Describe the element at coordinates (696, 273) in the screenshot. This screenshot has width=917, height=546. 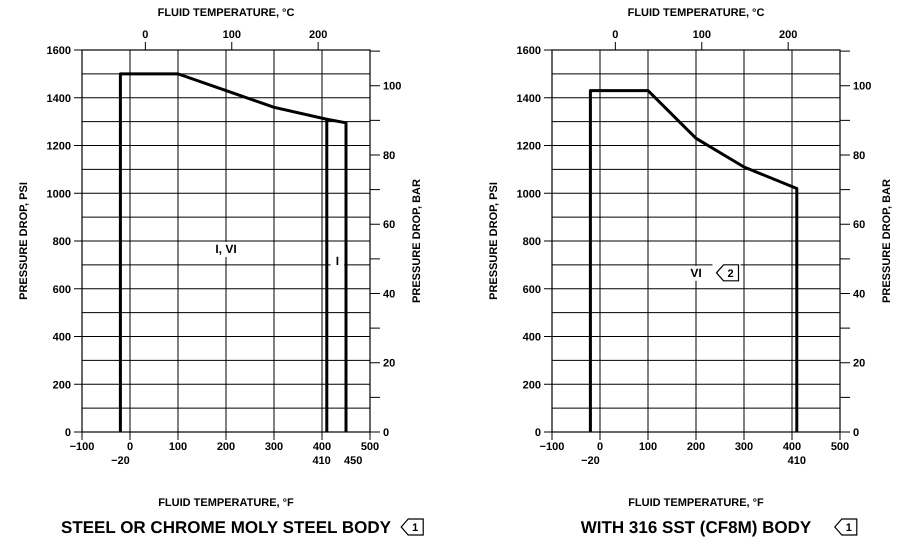
I see `annotation: VI` at that location.